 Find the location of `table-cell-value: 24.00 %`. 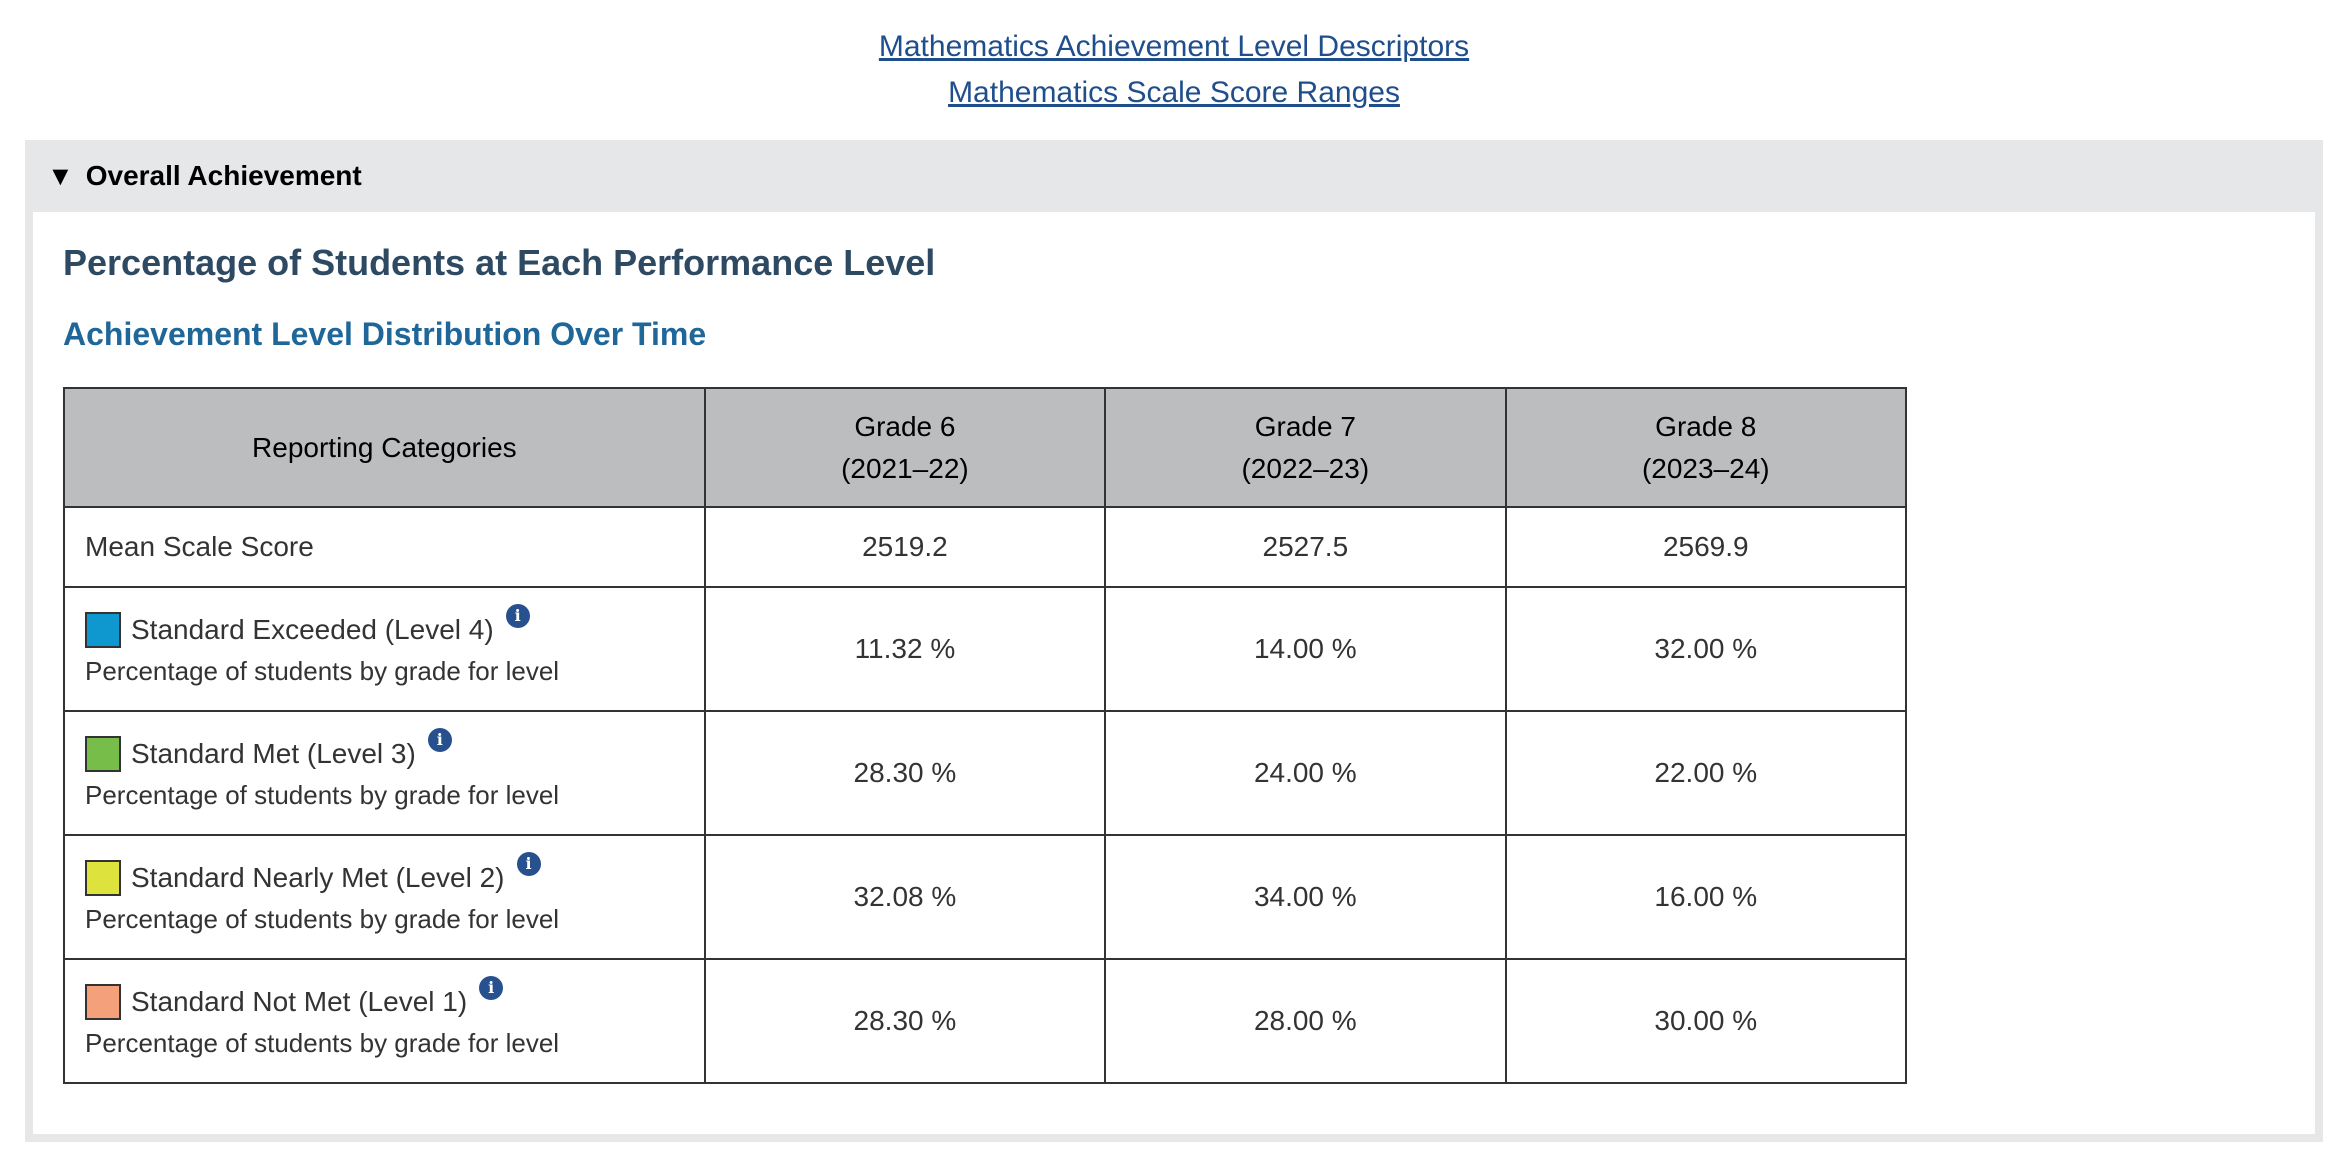

table-cell-value: 24.00 % is located at coordinates (1305, 773).